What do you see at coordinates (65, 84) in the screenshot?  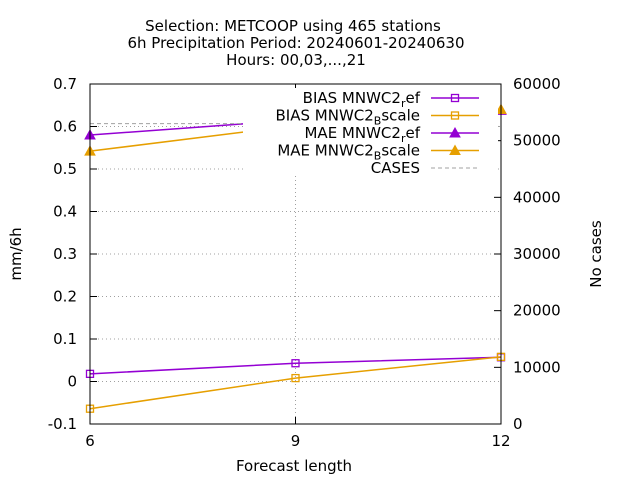 I see `y-tick-label: 0.7` at bounding box center [65, 84].